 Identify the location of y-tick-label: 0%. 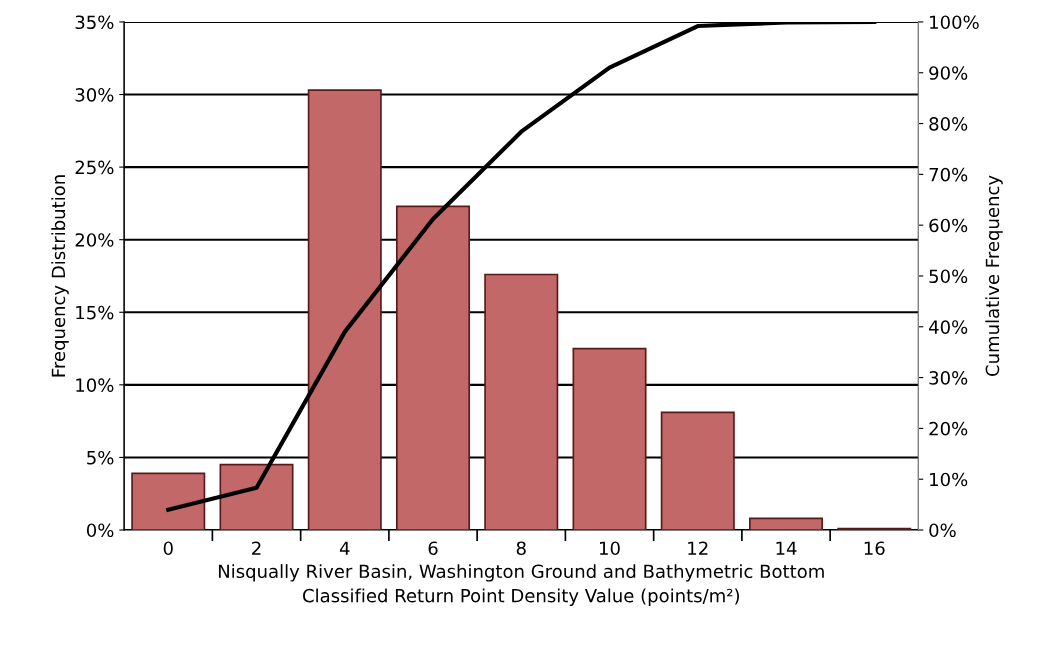
(100, 530).